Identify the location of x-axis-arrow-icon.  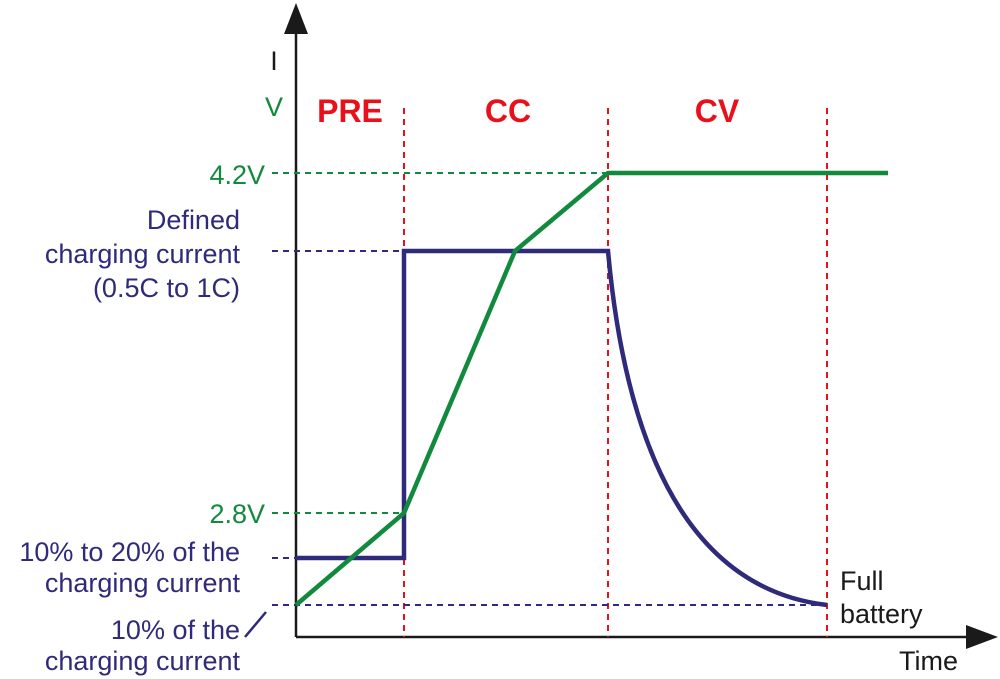
(982, 637).